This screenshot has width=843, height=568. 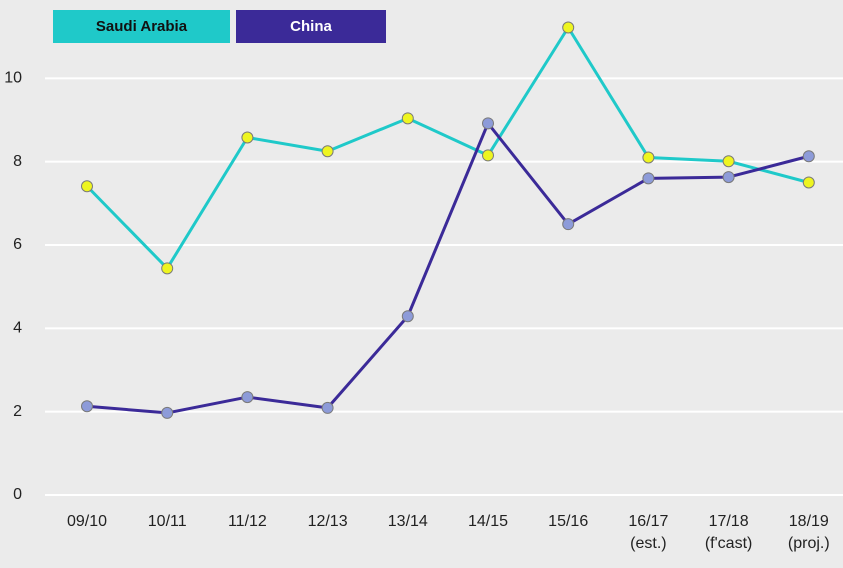 I want to click on x-tick-label: 17/18 (f'cast), so click(x=729, y=532).